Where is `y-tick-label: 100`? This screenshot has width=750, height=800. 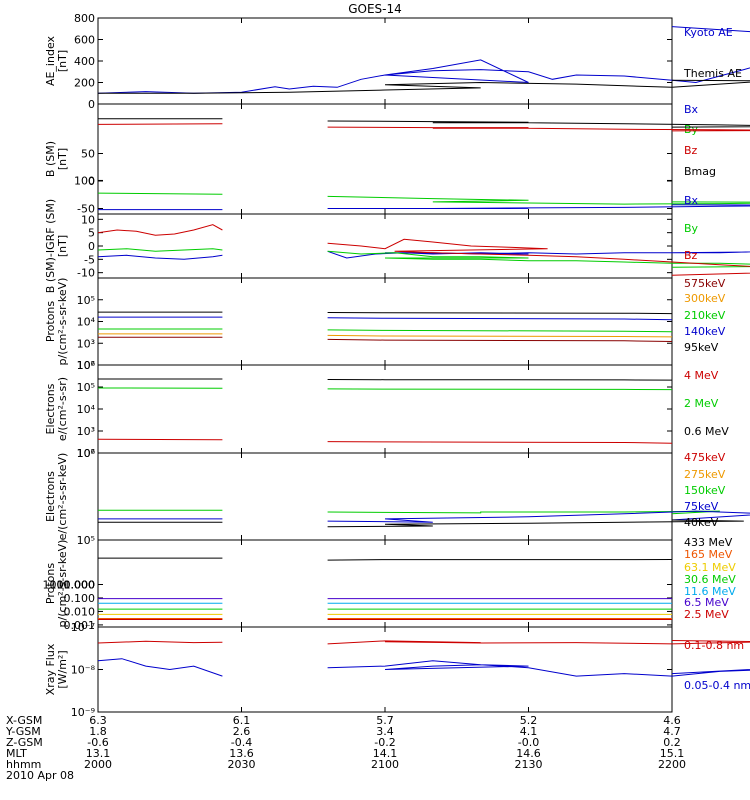
y-tick-label: 100 is located at coordinates (84, 180).